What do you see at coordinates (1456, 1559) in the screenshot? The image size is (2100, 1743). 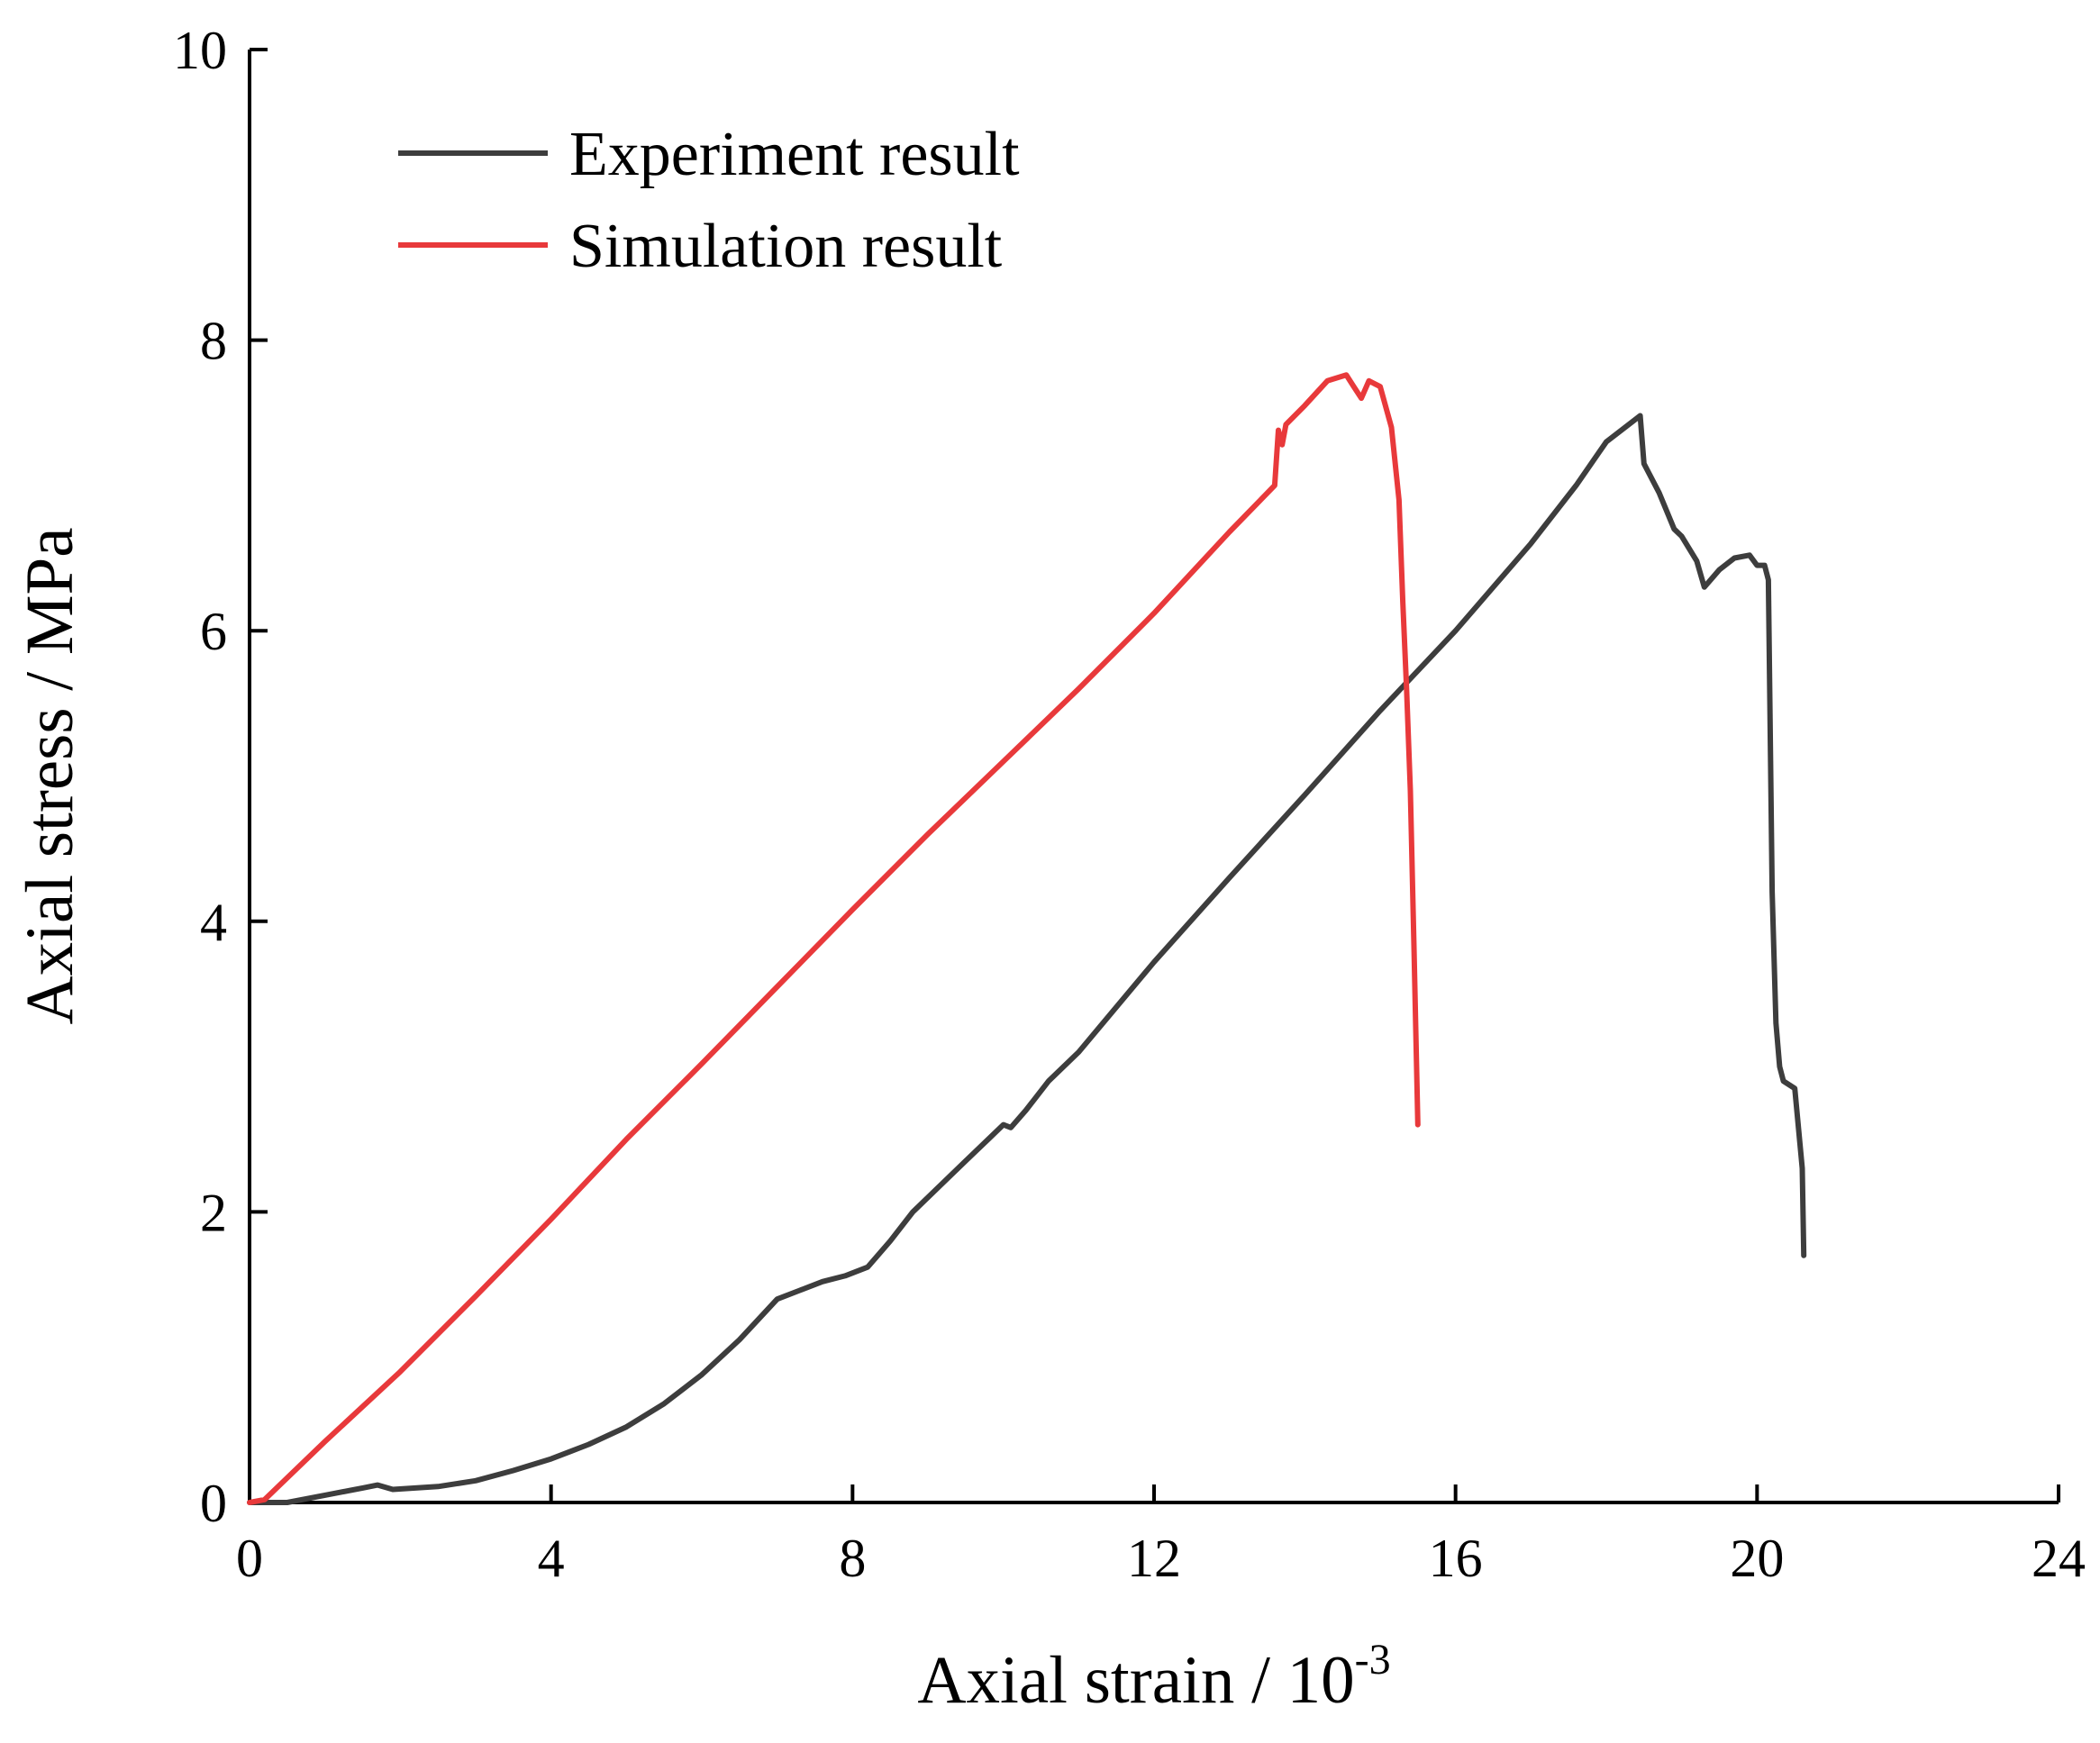 I see `x-tick-label: 16` at bounding box center [1456, 1559].